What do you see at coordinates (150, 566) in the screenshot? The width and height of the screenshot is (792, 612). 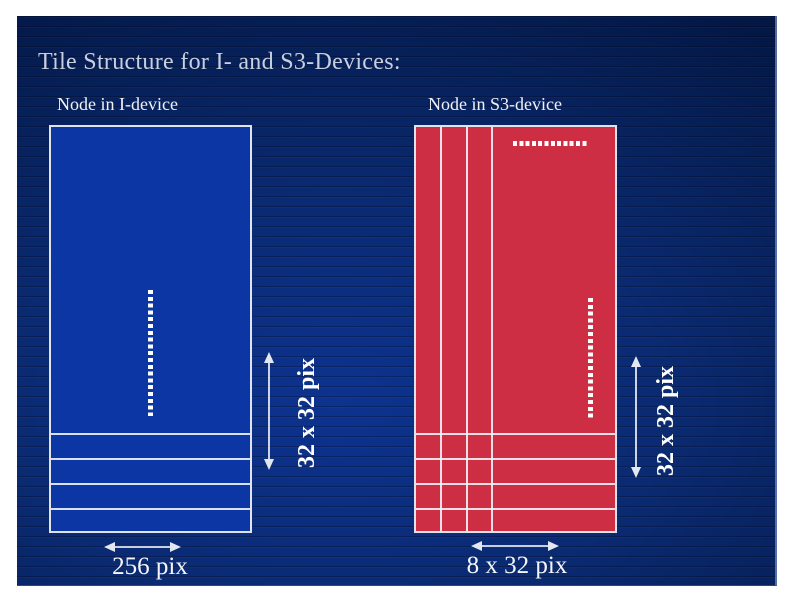 I see `i-device-width-dimension-label: 256 pix` at bounding box center [150, 566].